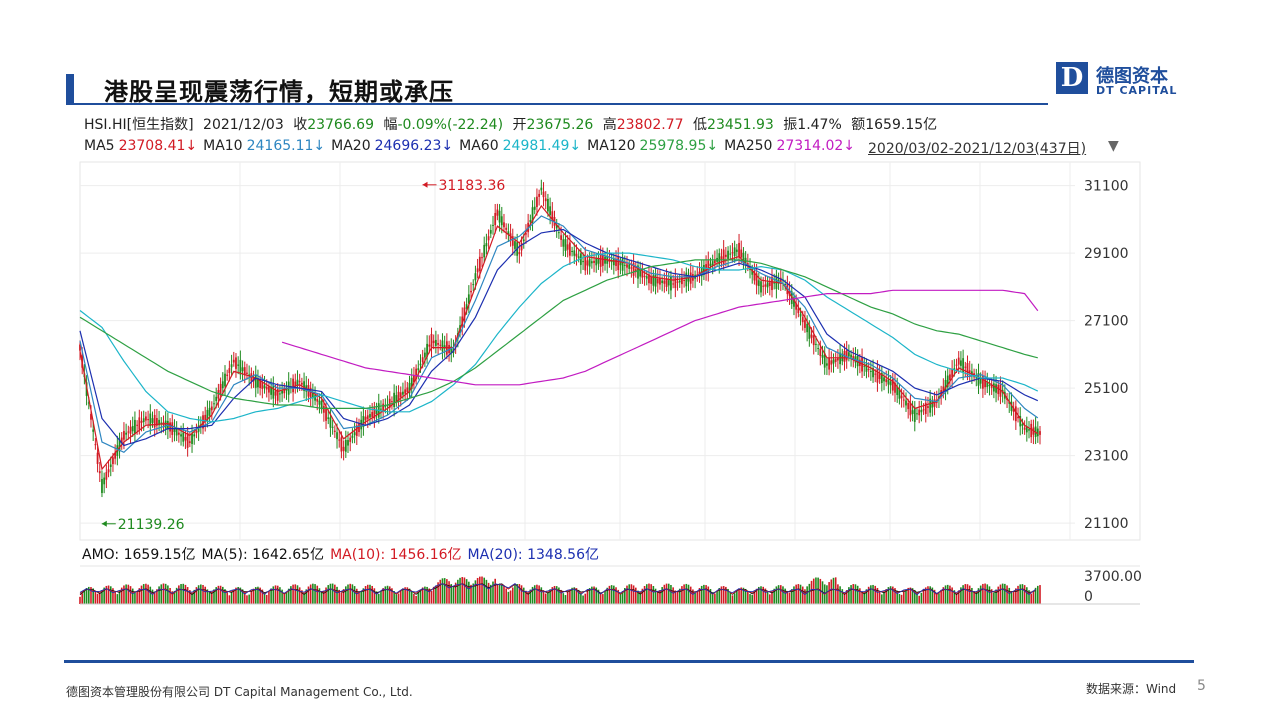 This screenshot has height=720, width=1280. What do you see at coordinates (1113, 146) in the screenshot?
I see `range-dropdown-icon: ▼` at bounding box center [1113, 146].